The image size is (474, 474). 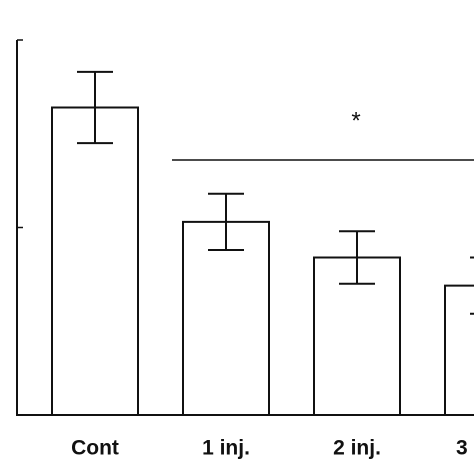 What do you see at coordinates (355, 120) in the screenshot?
I see `significance-mark: *` at bounding box center [355, 120].